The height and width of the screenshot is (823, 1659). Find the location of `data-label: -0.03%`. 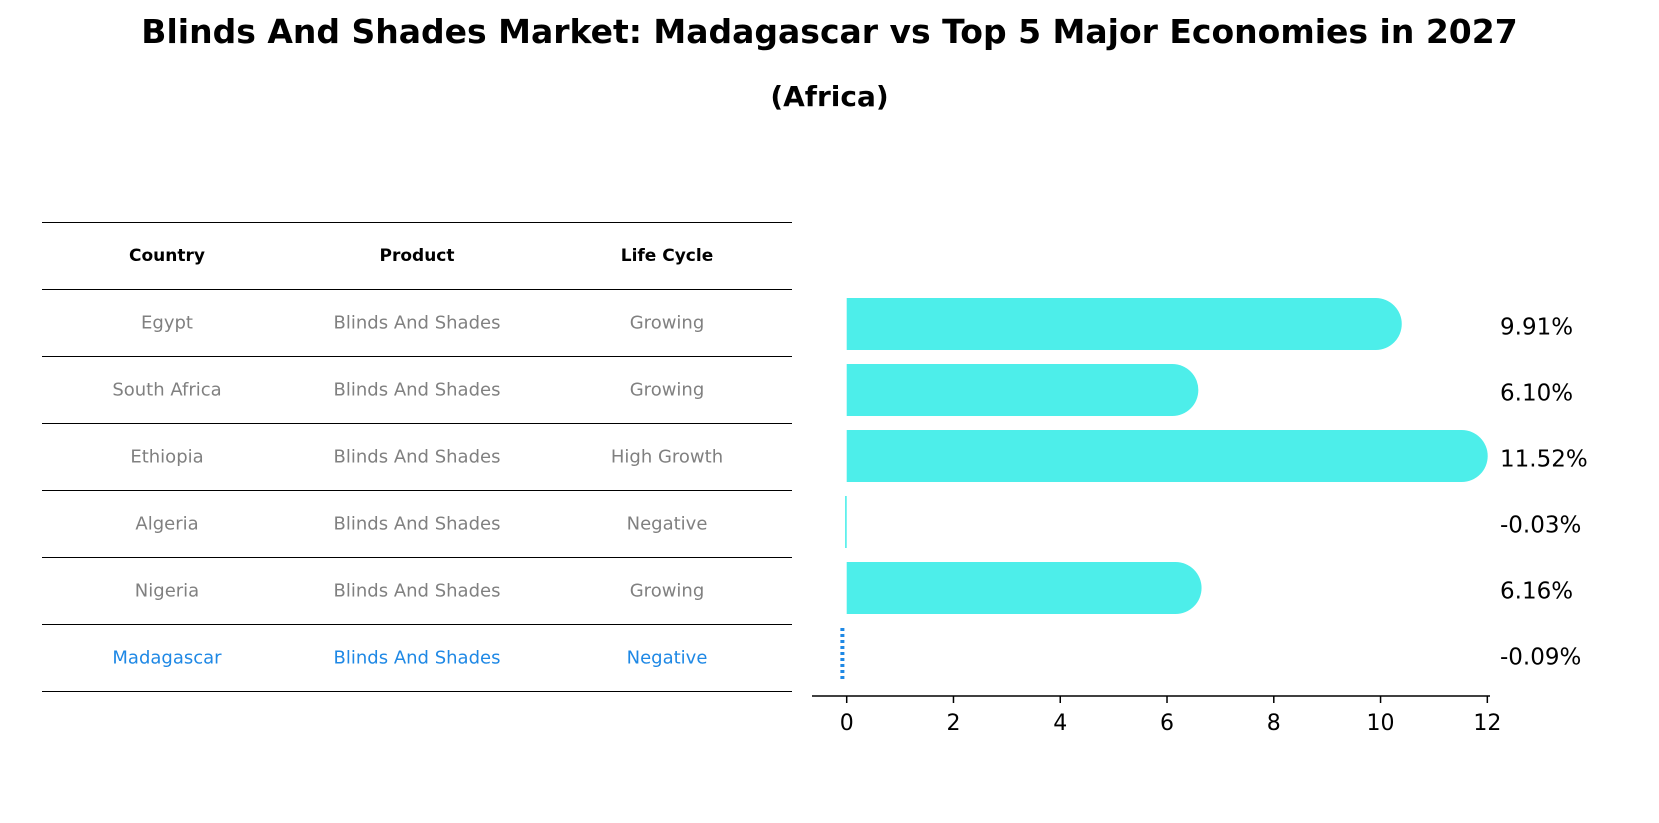

data-label: -0.03% is located at coordinates (1540, 526).